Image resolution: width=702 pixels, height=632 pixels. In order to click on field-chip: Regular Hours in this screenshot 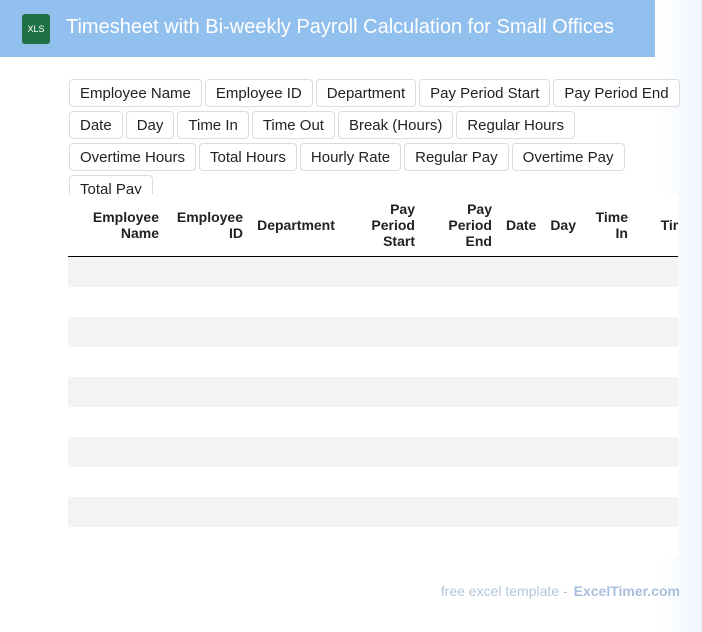, I will do `click(516, 125)`.